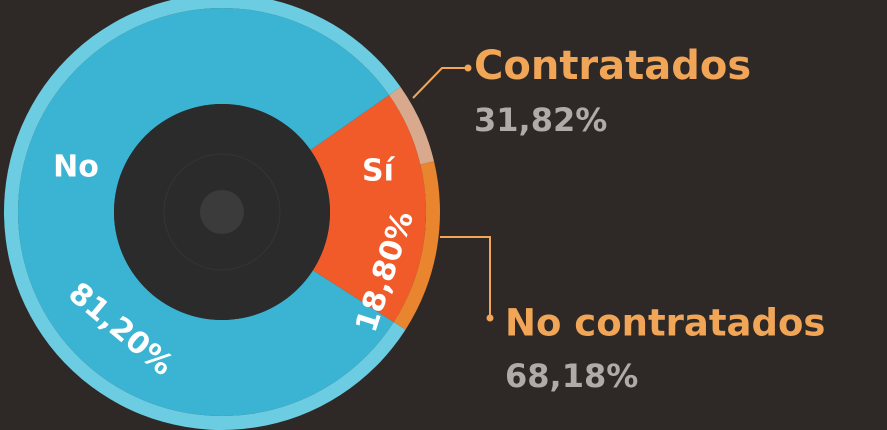 The width and height of the screenshot is (887, 430). What do you see at coordinates (368, 208) in the screenshot?
I see `slice` at bounding box center [368, 208].